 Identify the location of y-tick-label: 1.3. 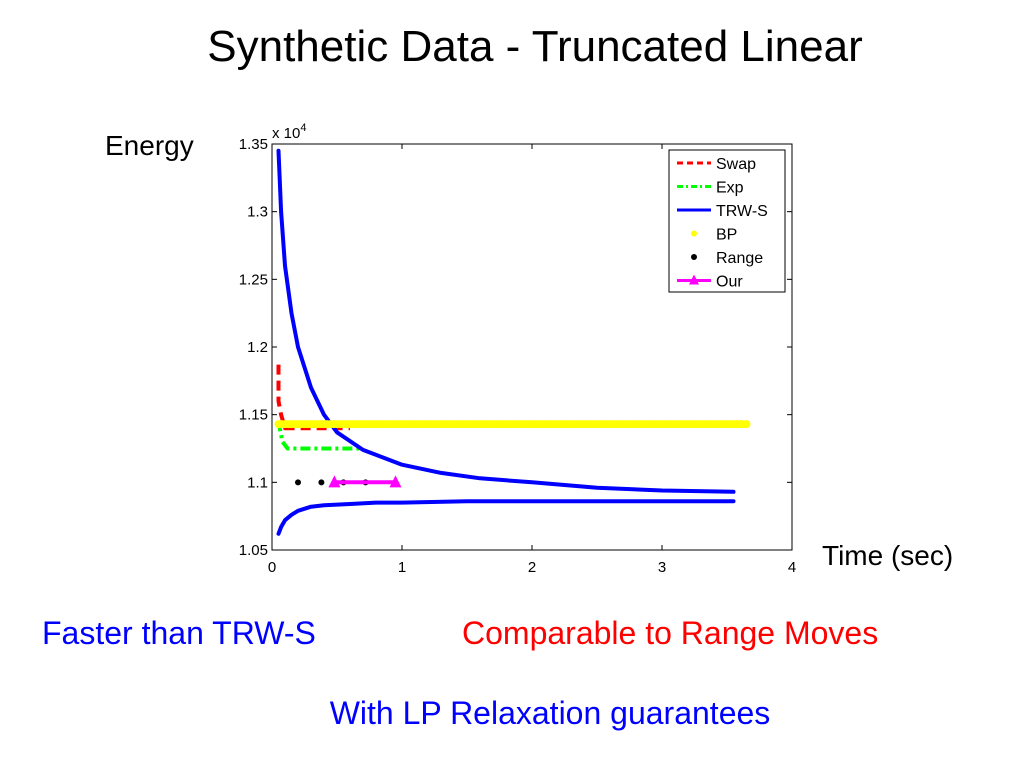
(257, 212).